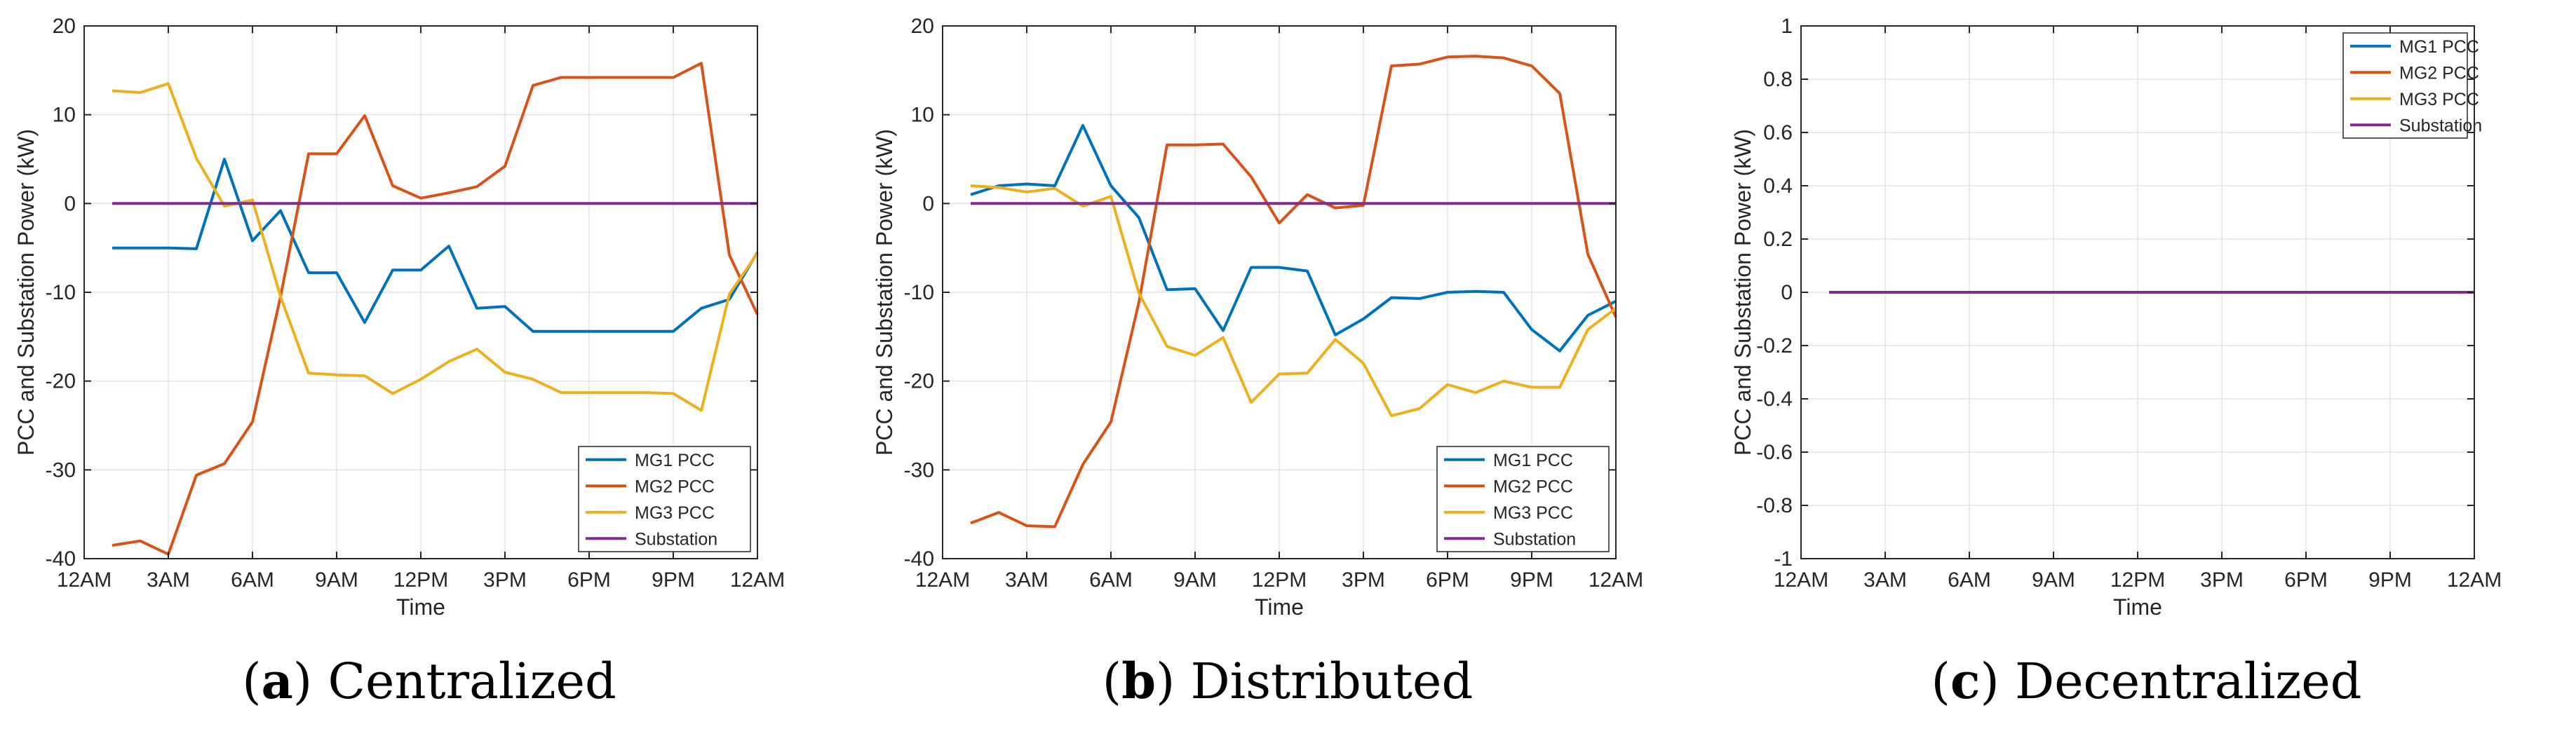  Describe the element at coordinates (1774, 452) in the screenshot. I see `y-tick-label: -0.6` at that location.